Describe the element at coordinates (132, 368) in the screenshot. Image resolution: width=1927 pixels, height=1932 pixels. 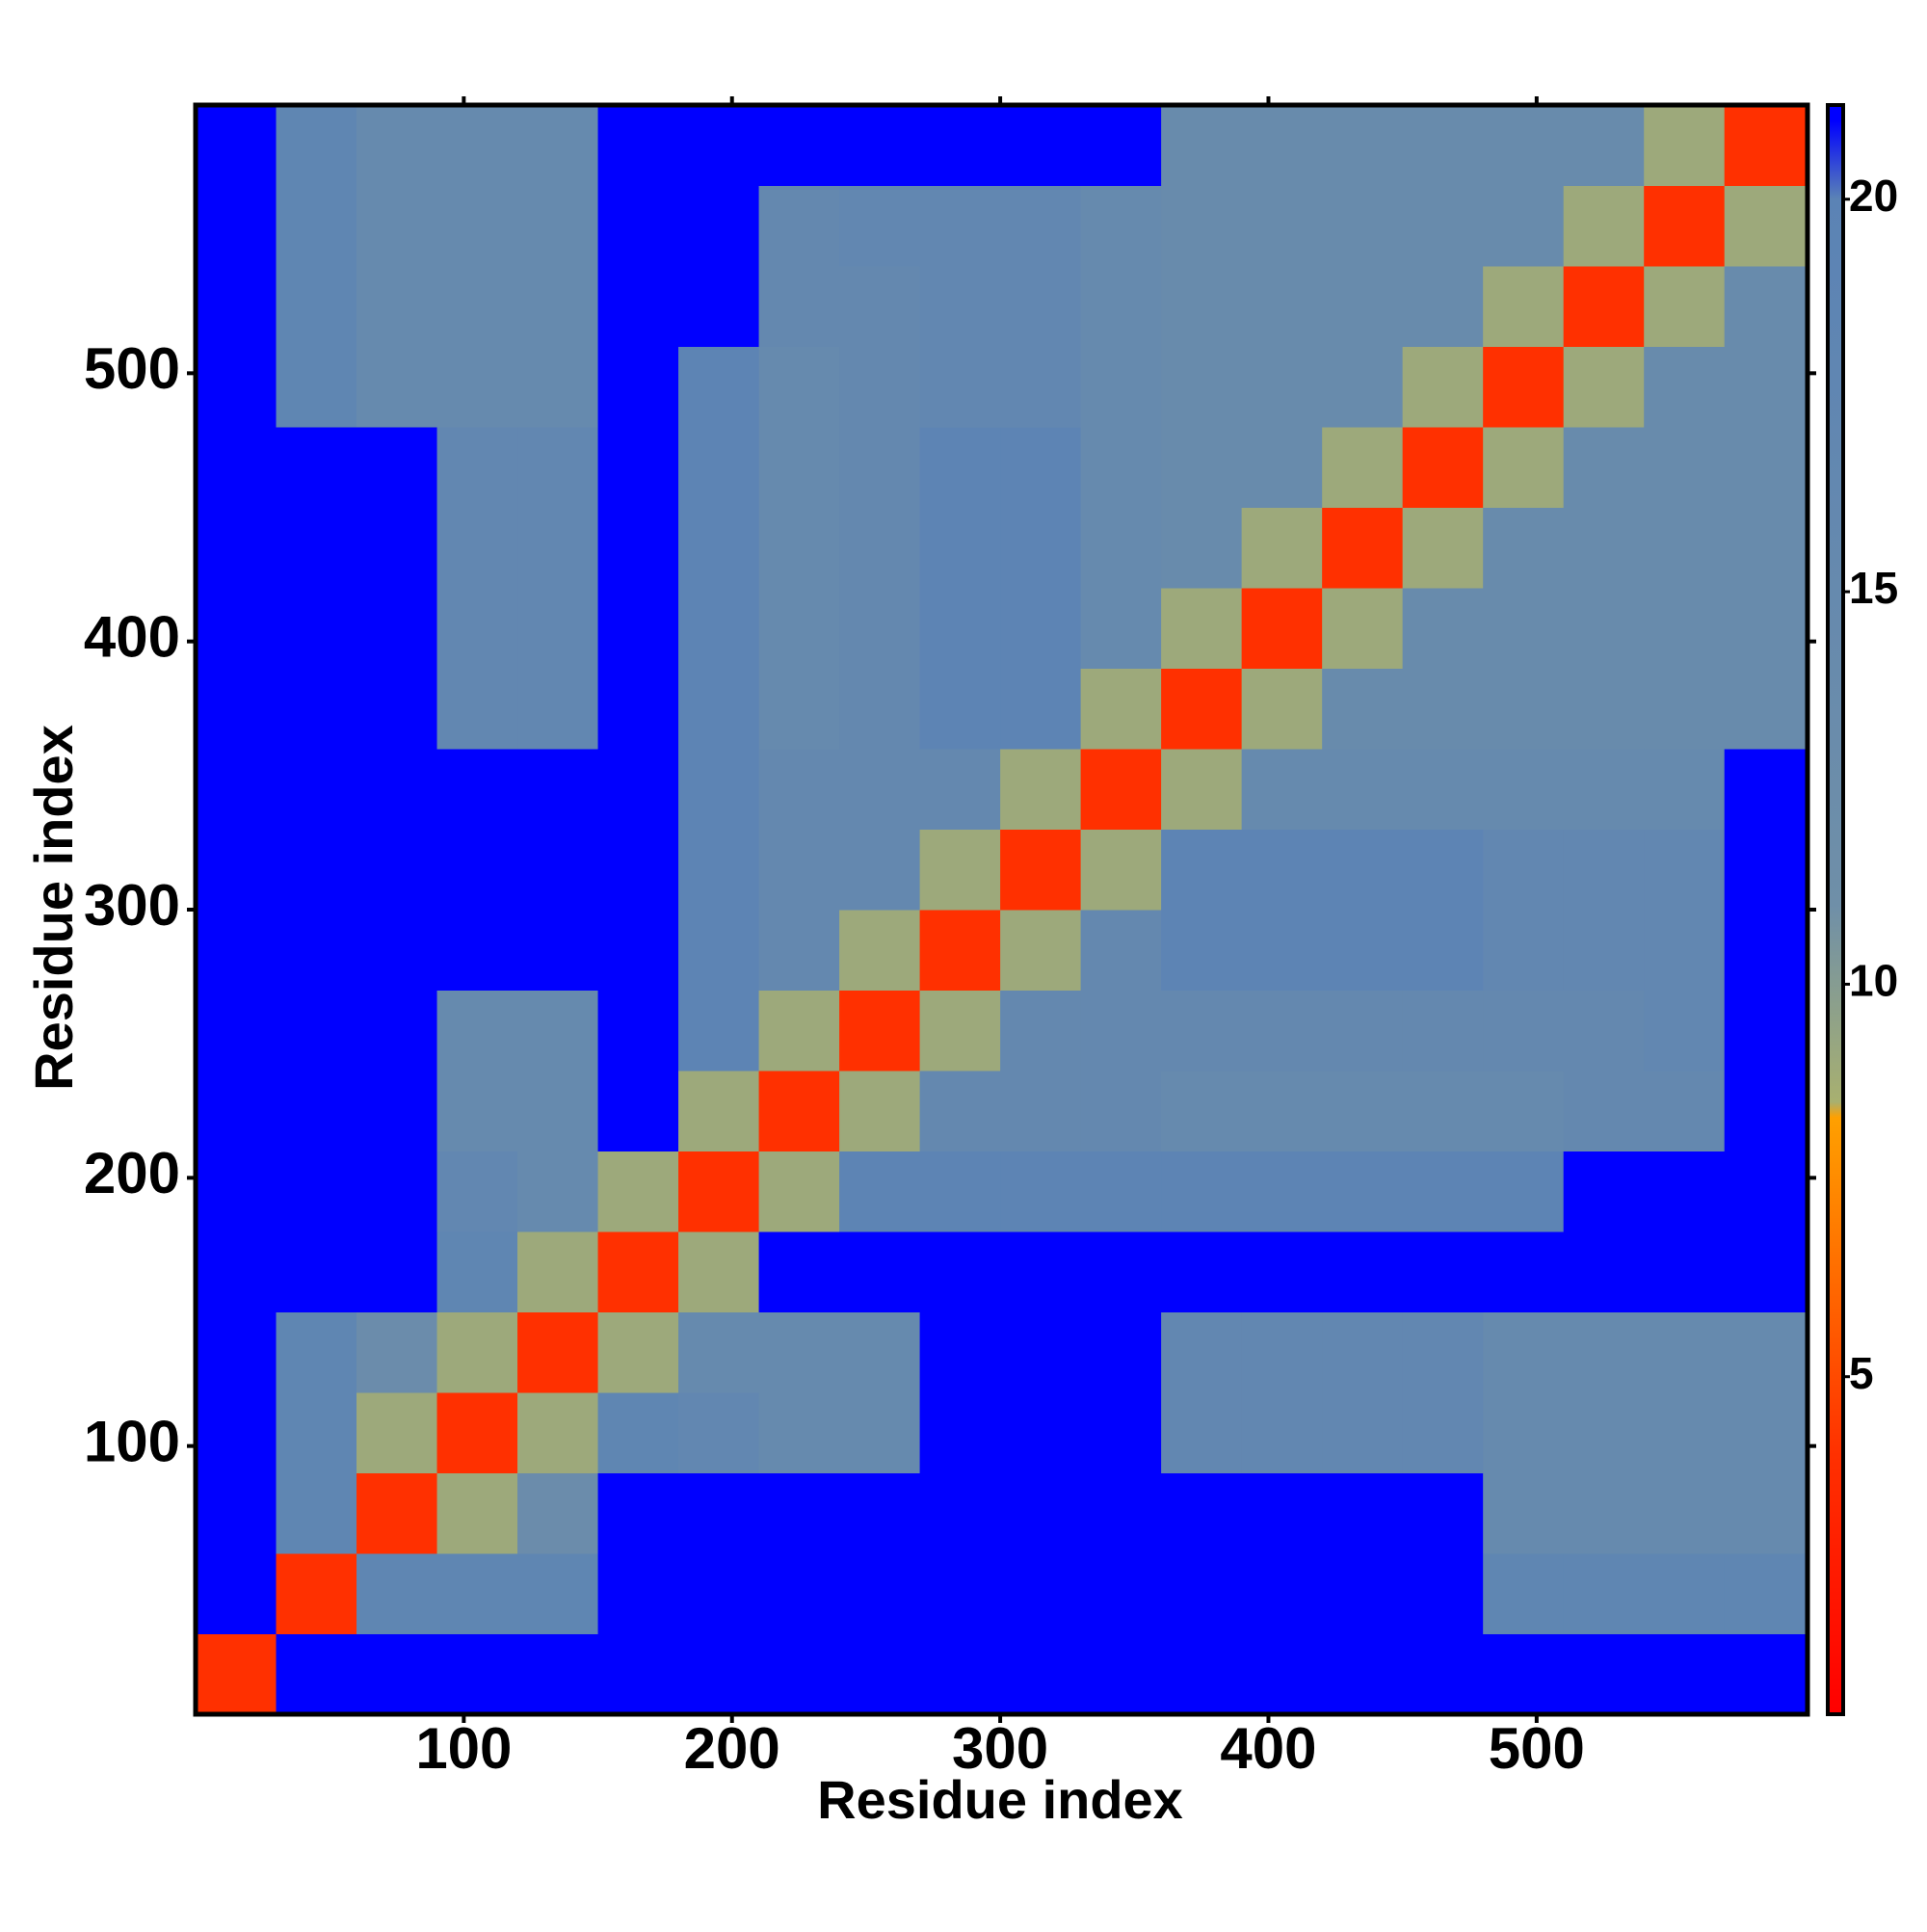
I see `y-tick-label: 500` at that location.